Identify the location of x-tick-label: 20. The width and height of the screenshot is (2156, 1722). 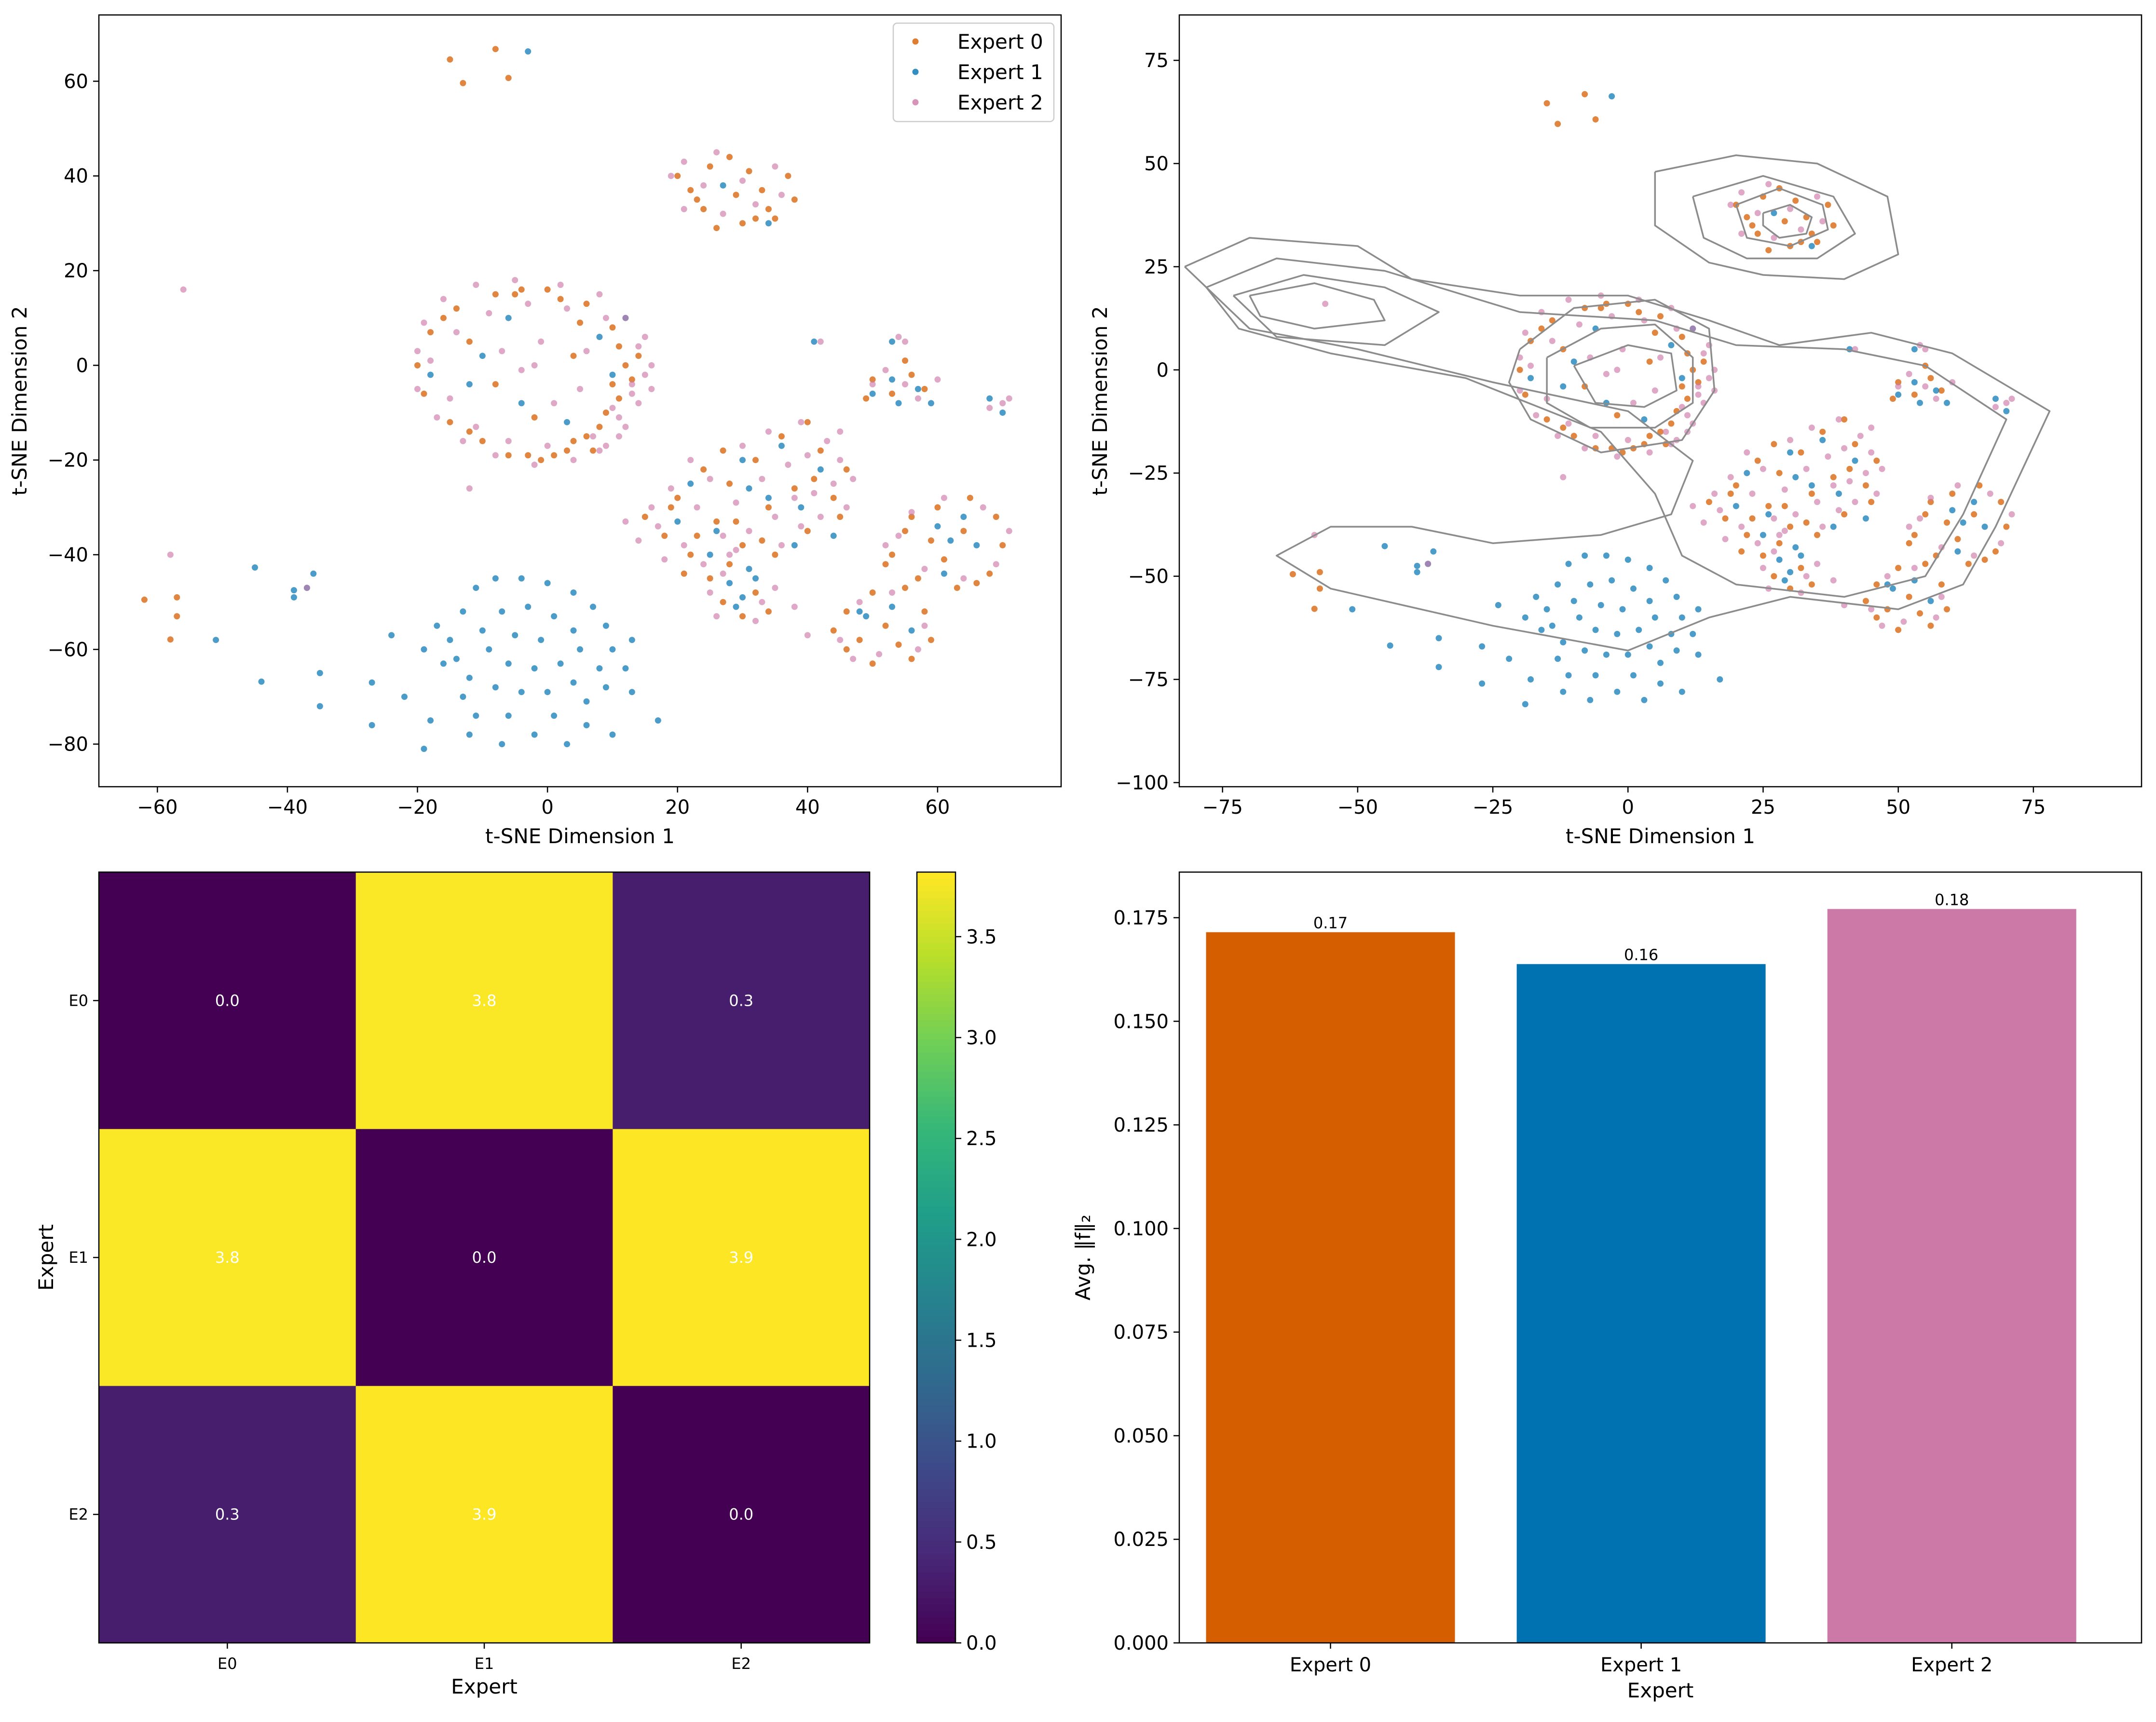
(677, 808).